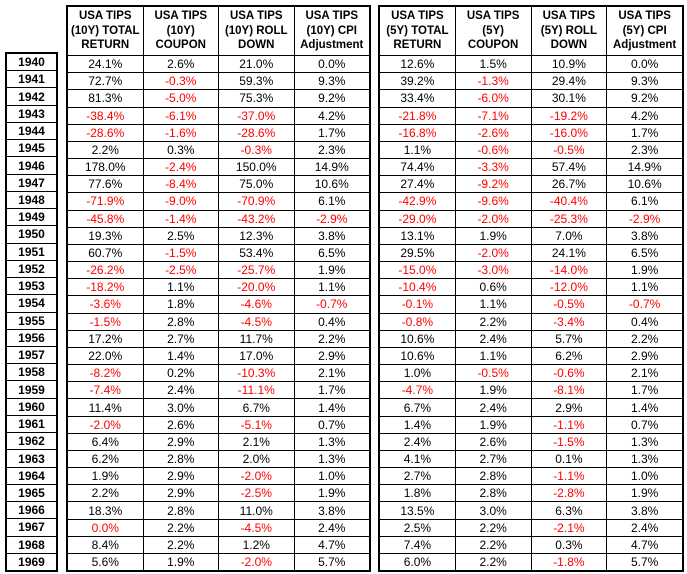  I want to click on value-cell: 1.7%, so click(644, 132).